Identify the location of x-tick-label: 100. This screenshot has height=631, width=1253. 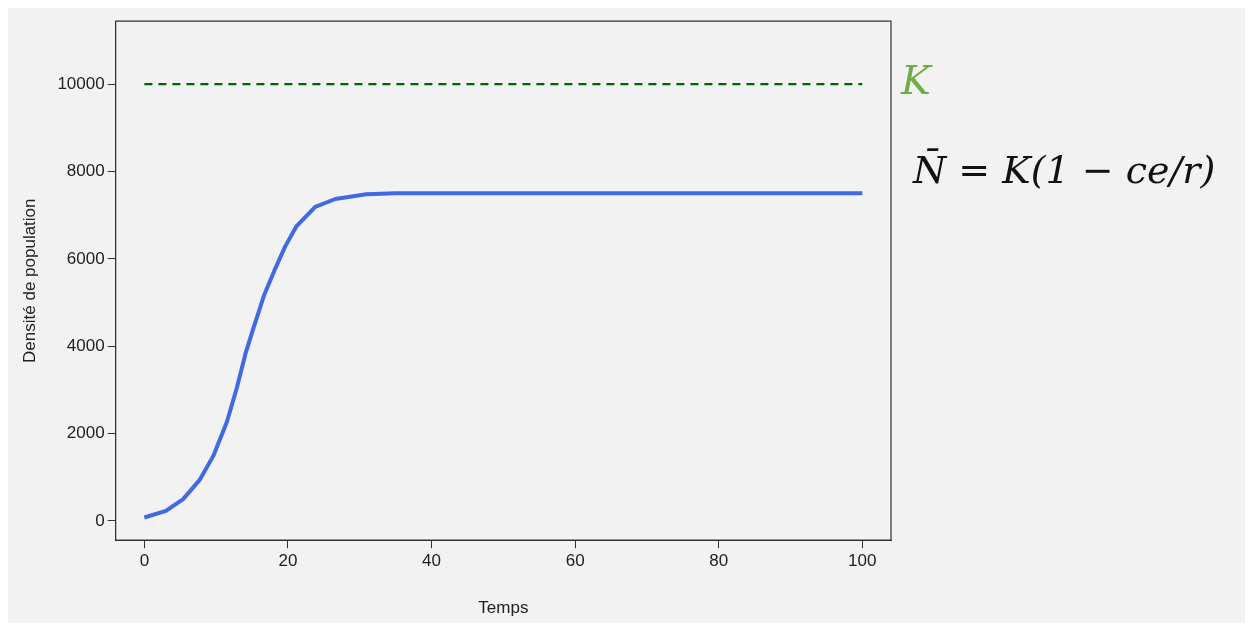
(862, 561).